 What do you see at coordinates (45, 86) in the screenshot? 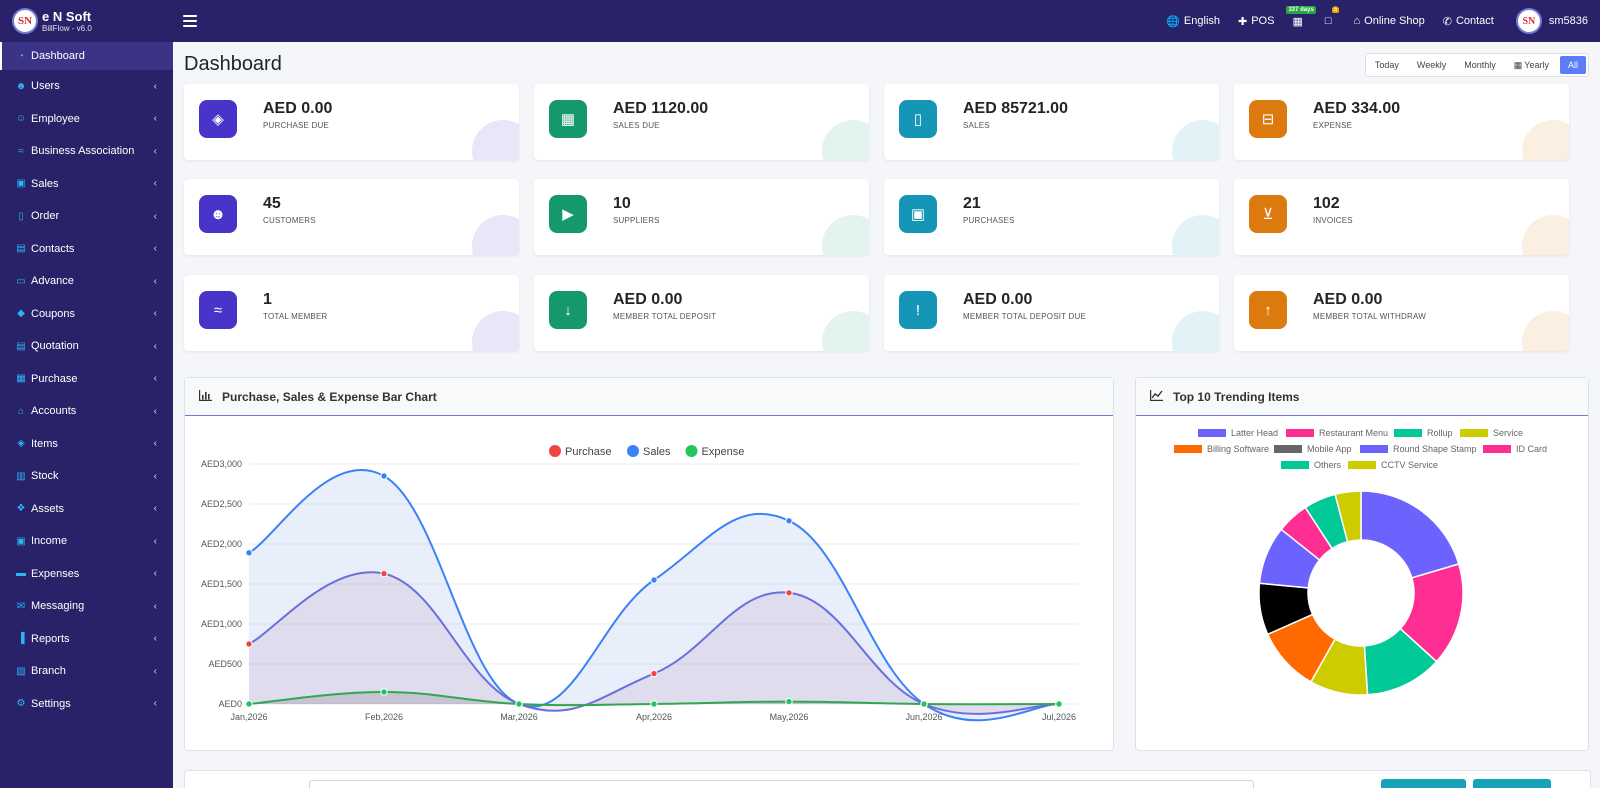
I see `sidebar-item-label: Users` at bounding box center [45, 86].